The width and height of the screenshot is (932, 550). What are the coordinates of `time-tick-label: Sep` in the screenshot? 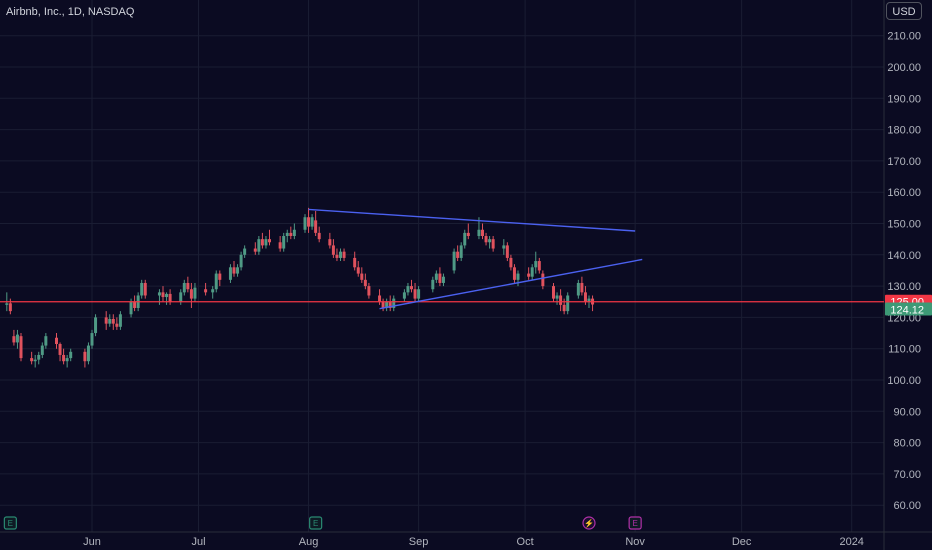 It's located at (419, 542).